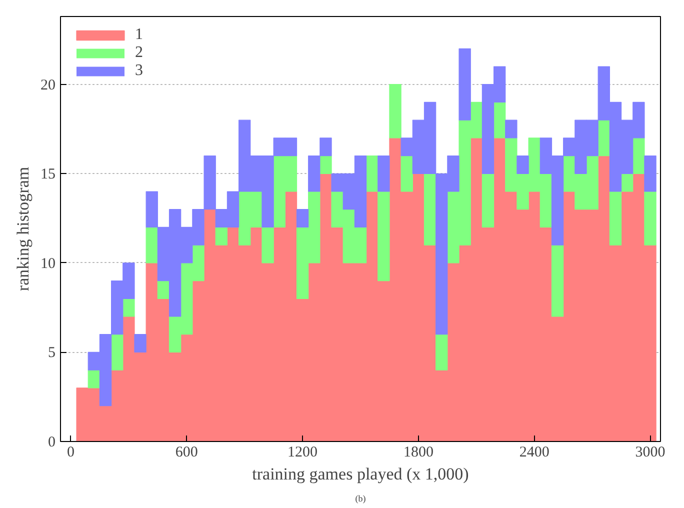 This screenshot has width=684, height=508. What do you see at coordinates (139, 35) in the screenshot?
I see `legend-label: 1` at bounding box center [139, 35].